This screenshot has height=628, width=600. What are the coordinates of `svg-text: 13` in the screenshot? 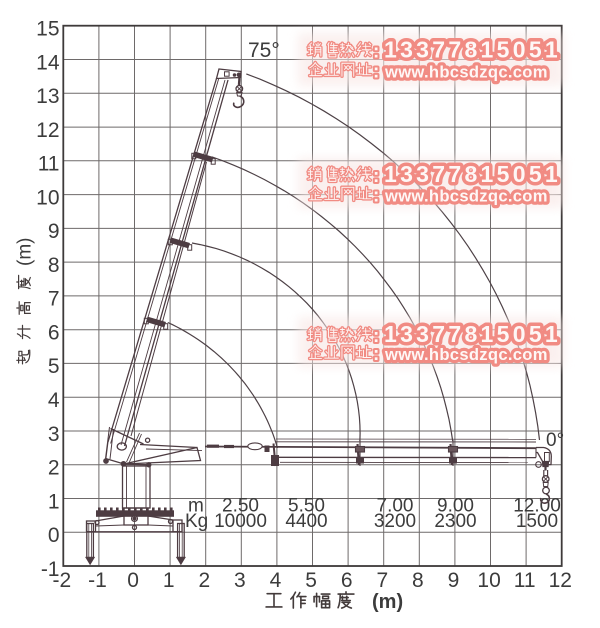 It's located at (47, 96).